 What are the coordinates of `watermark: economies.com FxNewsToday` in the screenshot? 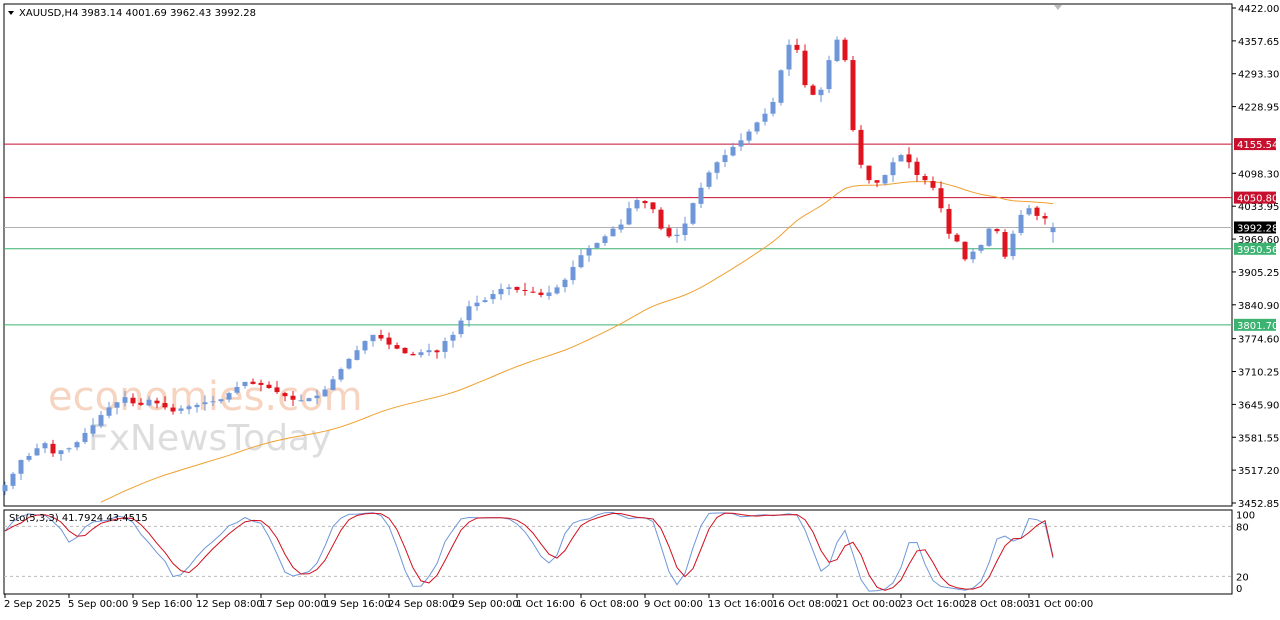 It's located at (205, 416).